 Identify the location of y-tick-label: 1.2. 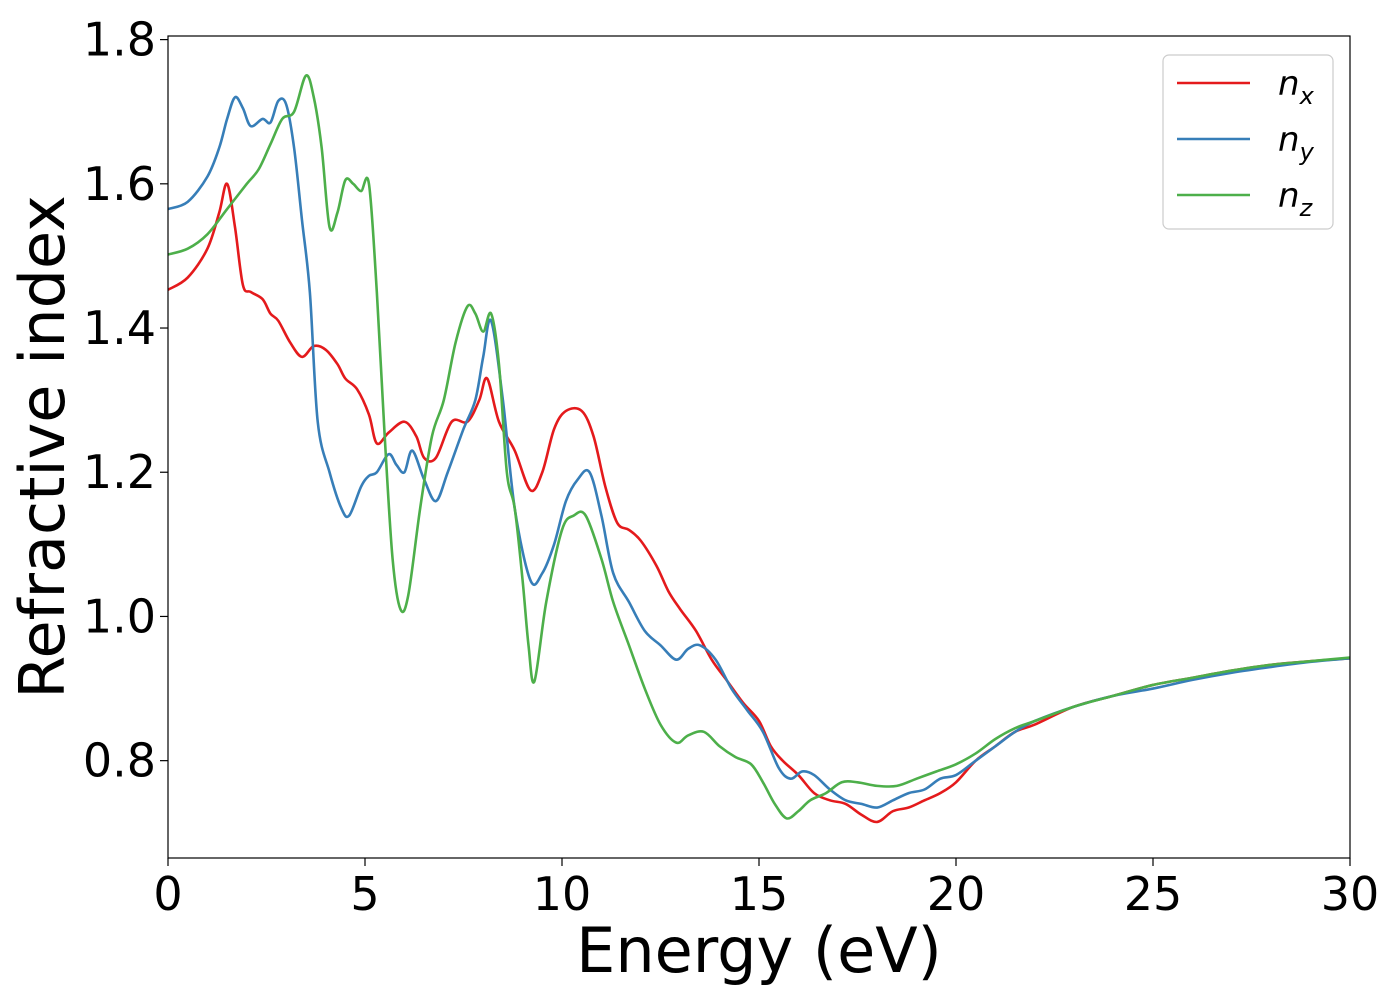
(119, 472).